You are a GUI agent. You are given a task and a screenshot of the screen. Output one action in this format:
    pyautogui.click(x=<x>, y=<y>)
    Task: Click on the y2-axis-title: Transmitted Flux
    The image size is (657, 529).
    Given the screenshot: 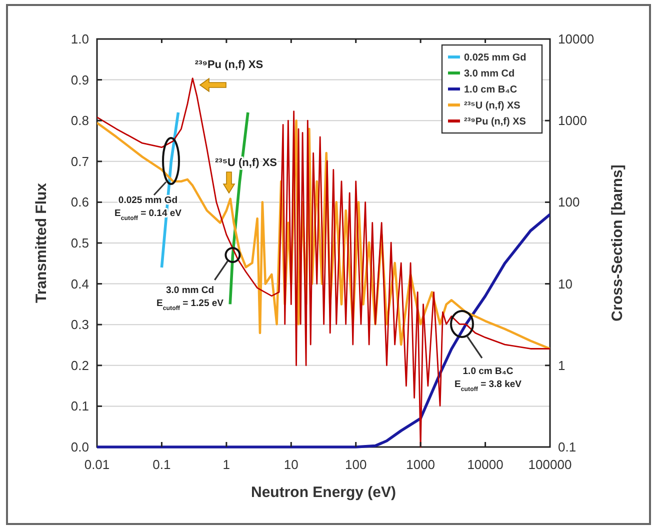 What is the action you would take?
    pyautogui.click(x=41, y=243)
    